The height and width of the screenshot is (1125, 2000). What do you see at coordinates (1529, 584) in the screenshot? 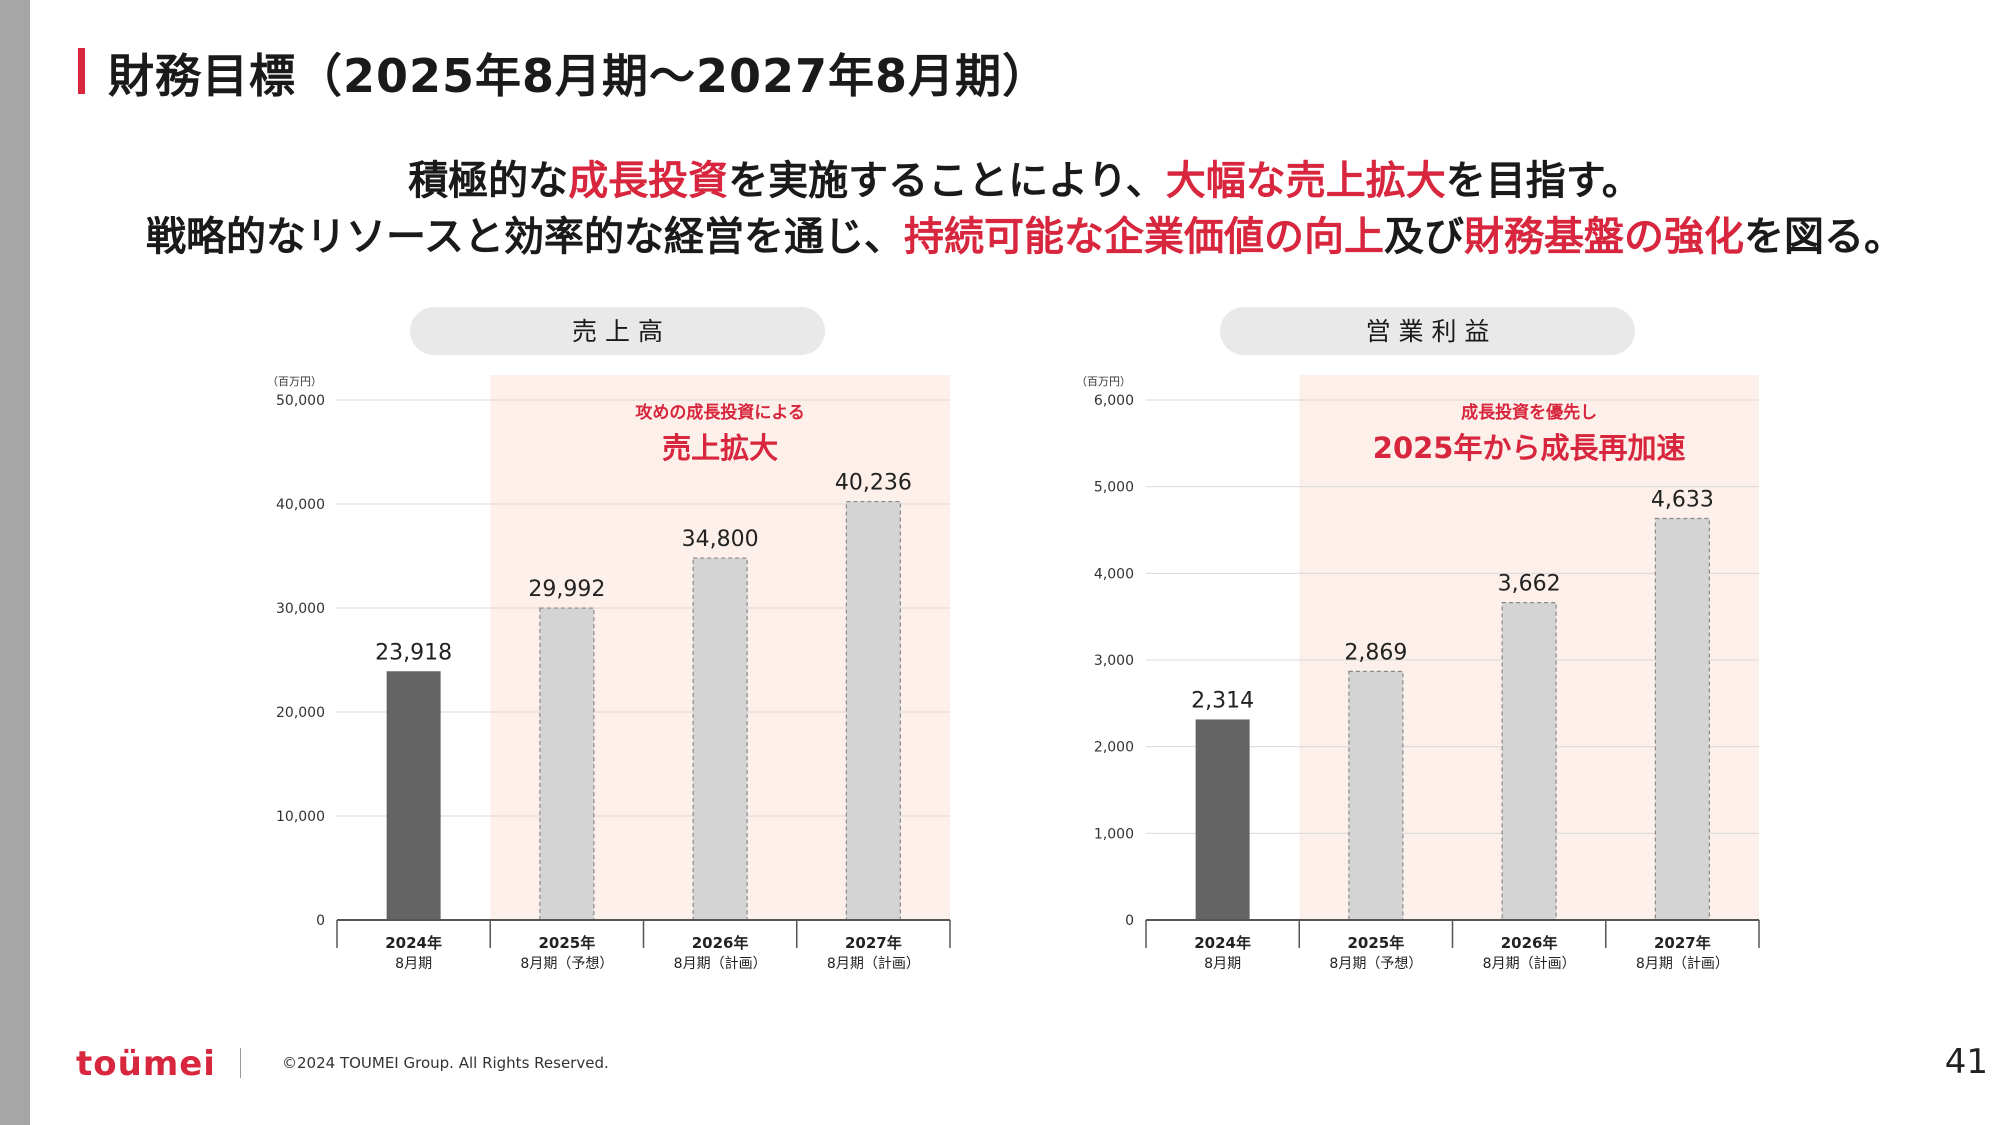
I see `bar-value-label: 3,662` at bounding box center [1529, 584].